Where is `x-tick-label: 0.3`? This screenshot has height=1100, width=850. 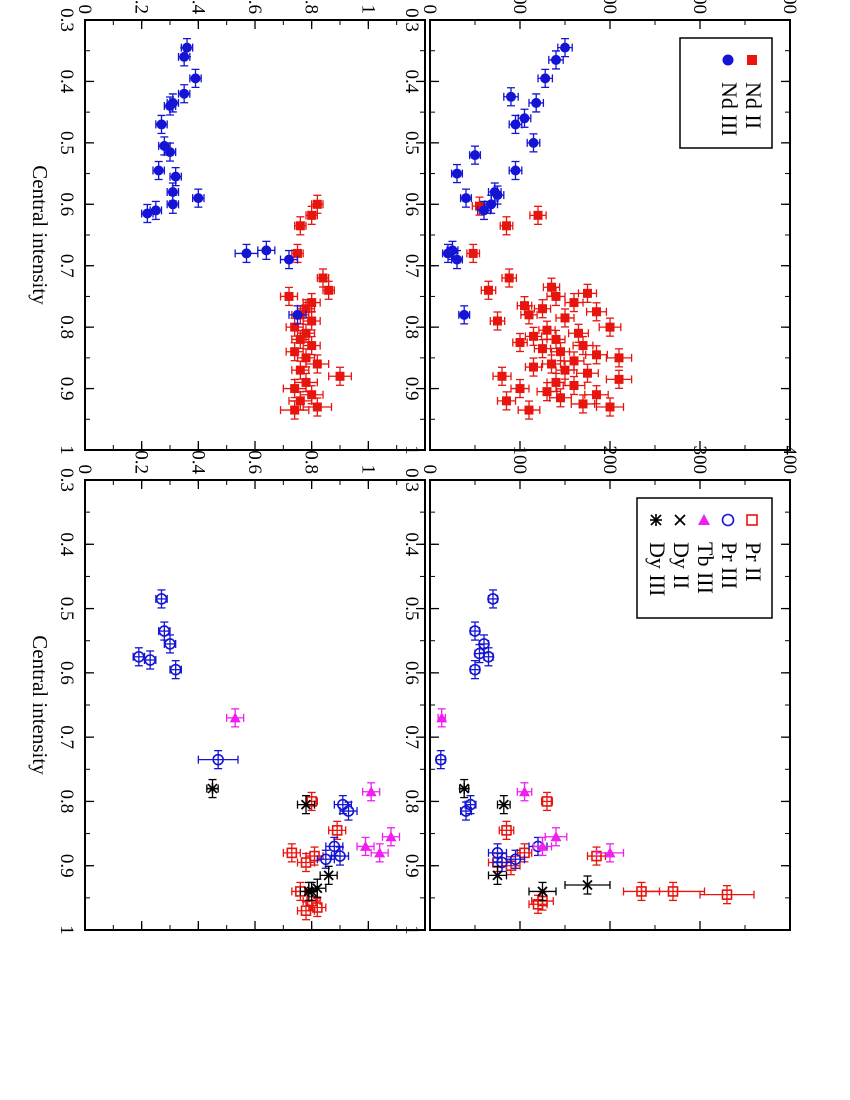
x-tick-label: 0.3 is located at coordinates (66, 20).